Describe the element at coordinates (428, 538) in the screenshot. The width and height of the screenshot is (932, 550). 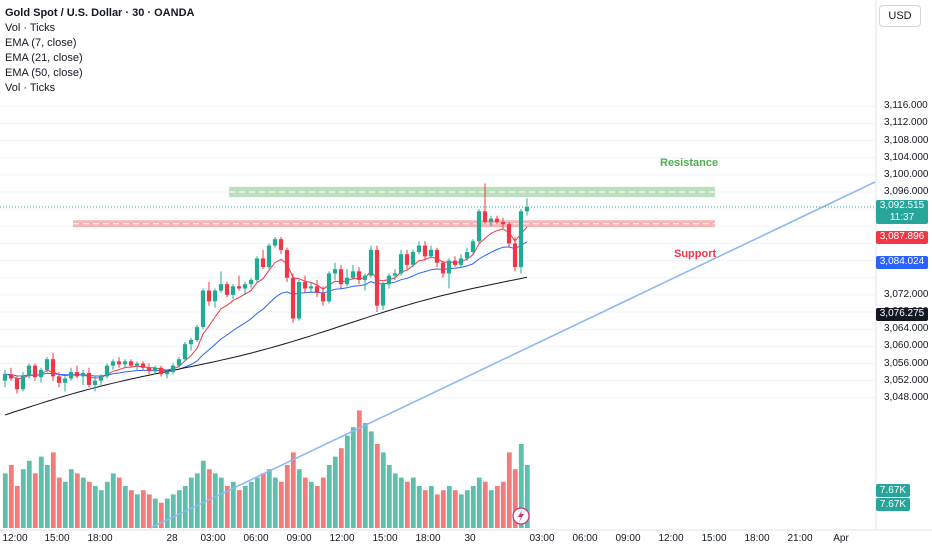
I see `time-axis-label: 18:00` at that location.